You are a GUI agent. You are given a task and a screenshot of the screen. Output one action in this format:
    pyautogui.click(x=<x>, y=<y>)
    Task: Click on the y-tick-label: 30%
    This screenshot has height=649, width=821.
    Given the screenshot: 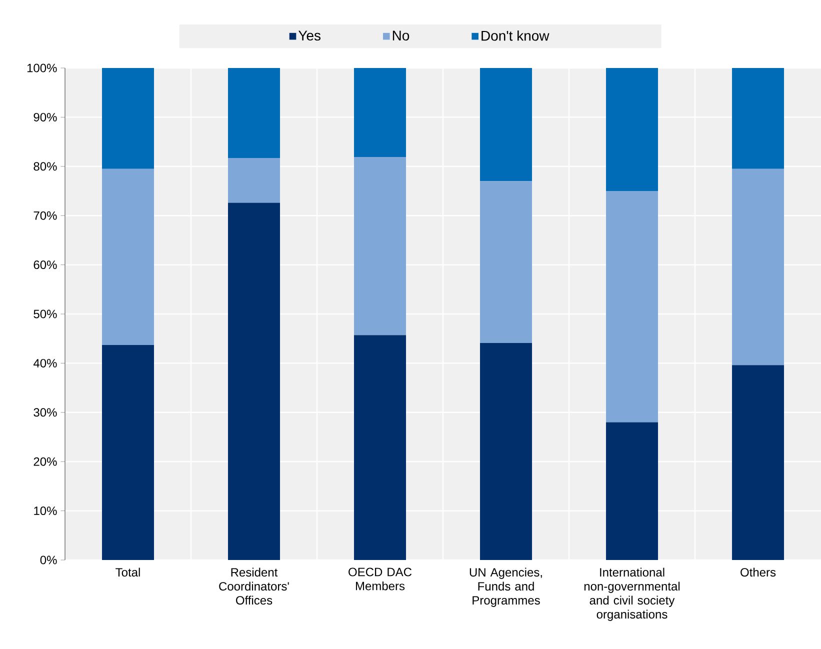 What is the action you would take?
    pyautogui.click(x=45, y=412)
    